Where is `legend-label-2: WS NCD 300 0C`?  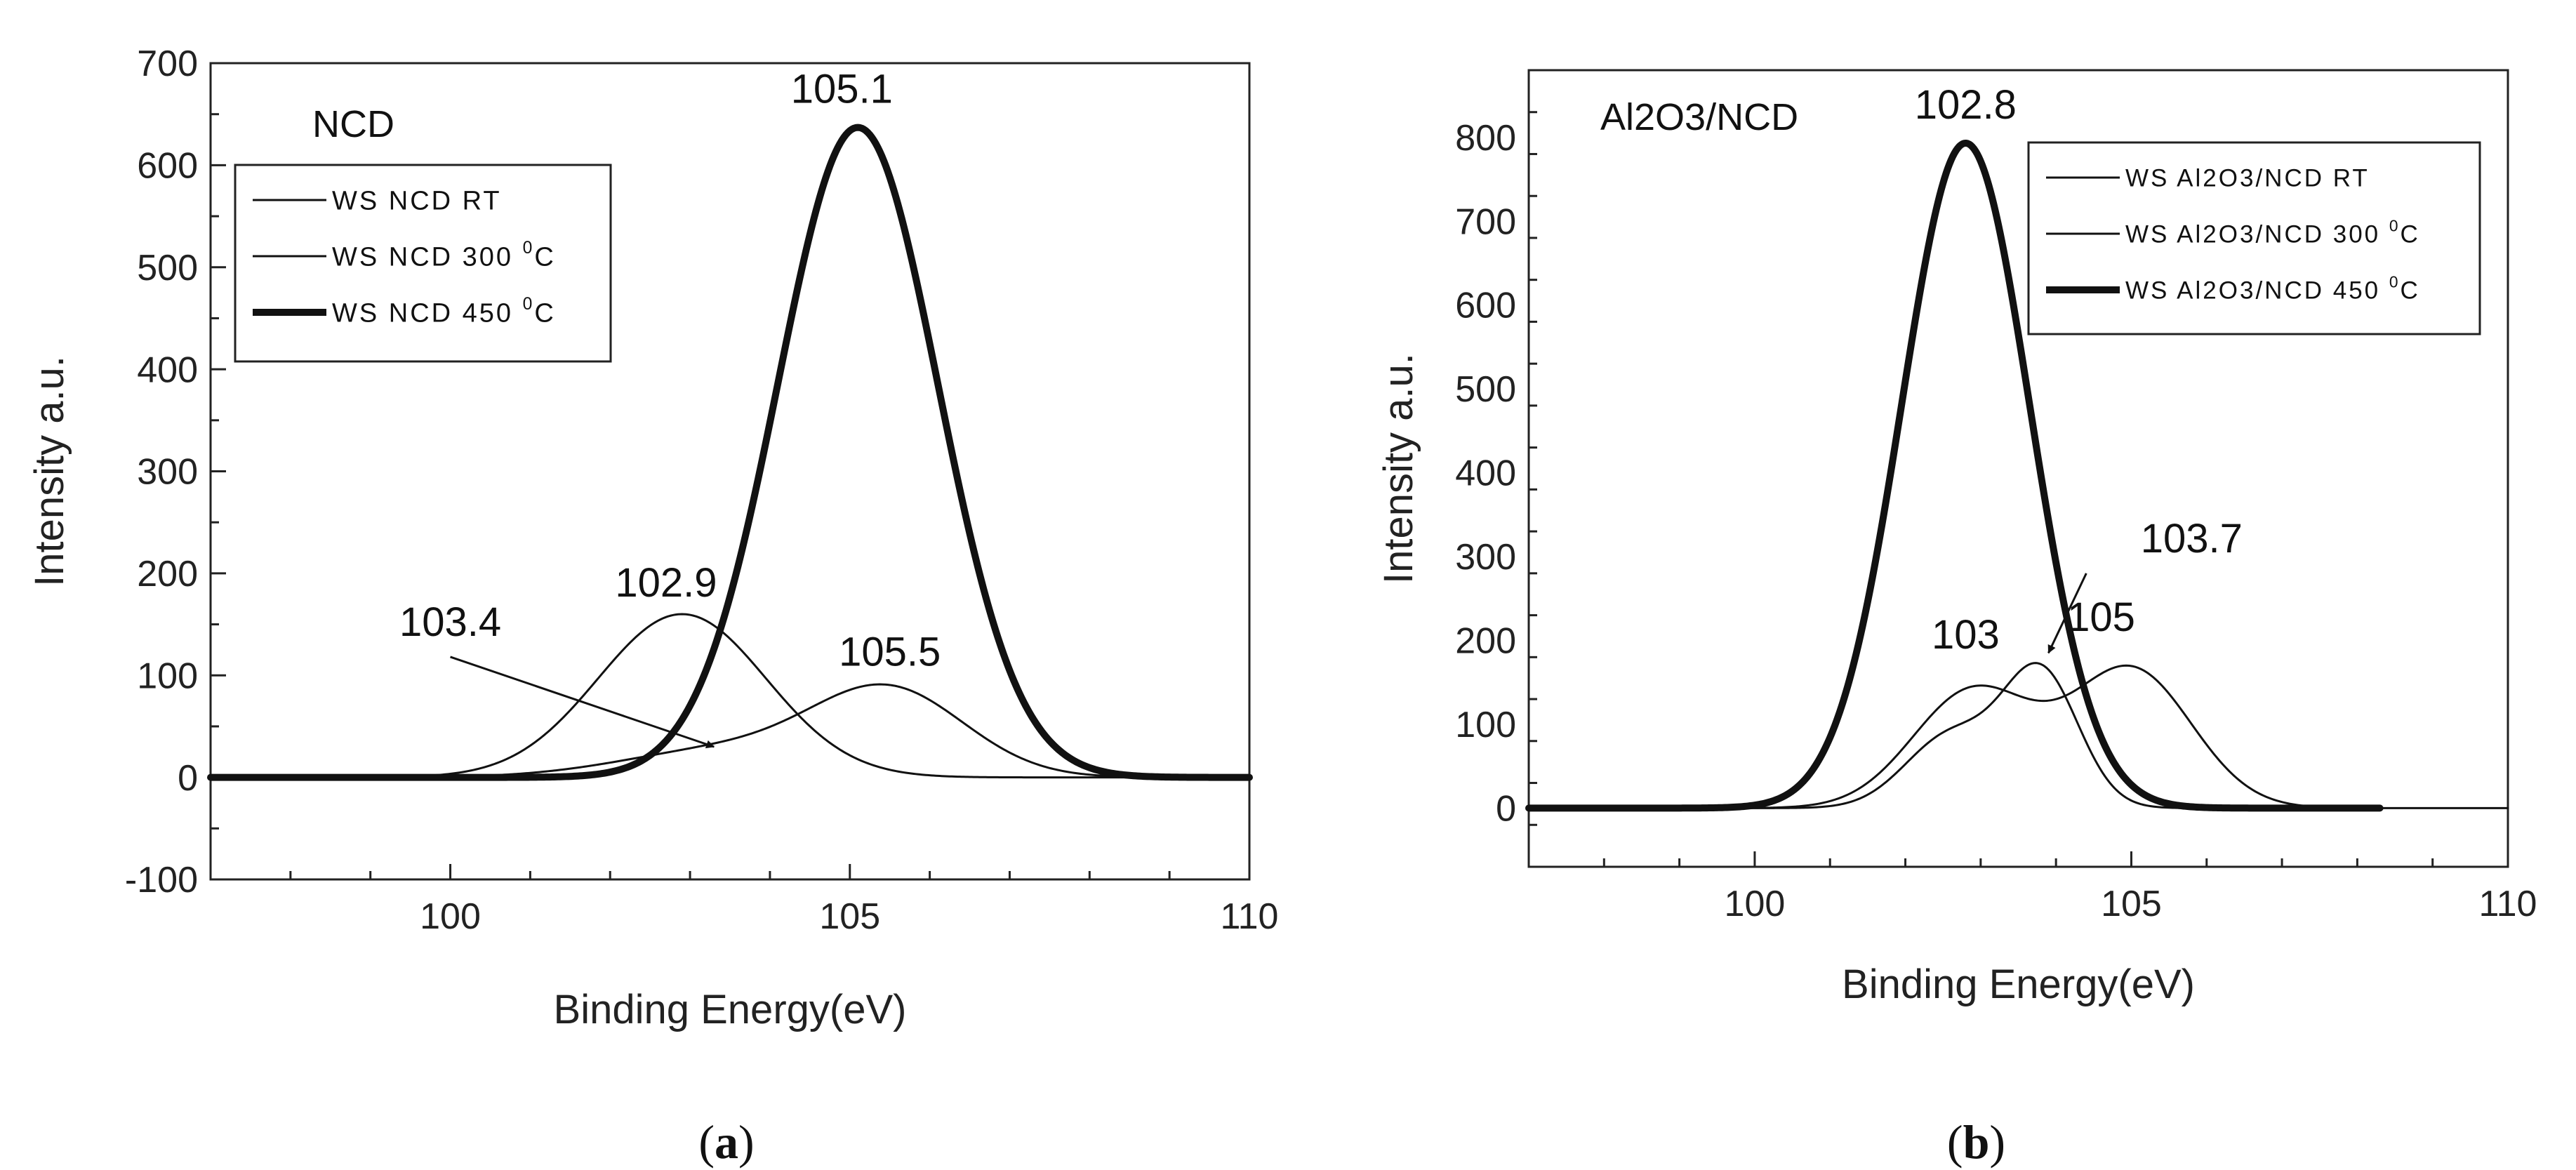
legend-label-2: WS NCD 300 0C is located at coordinates (444, 256).